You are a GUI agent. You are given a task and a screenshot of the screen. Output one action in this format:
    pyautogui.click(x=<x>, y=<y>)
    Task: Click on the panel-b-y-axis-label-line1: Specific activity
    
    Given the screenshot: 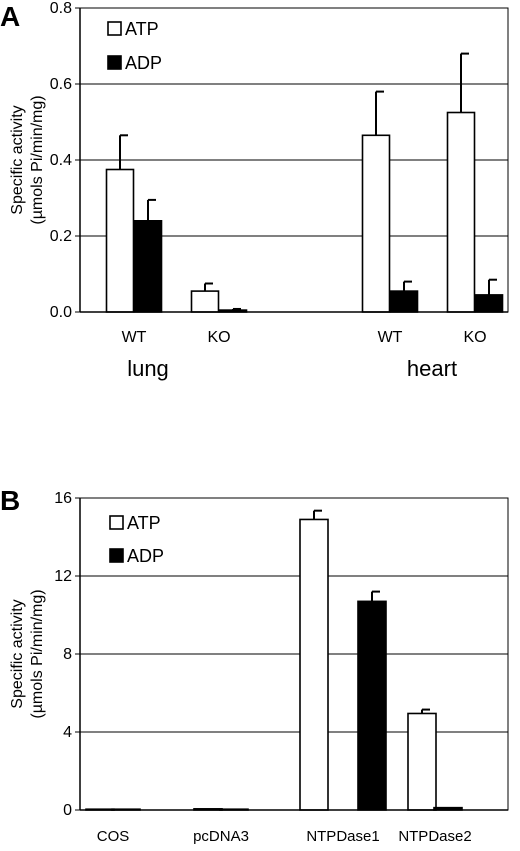 What is the action you would take?
    pyautogui.click(x=17, y=653)
    